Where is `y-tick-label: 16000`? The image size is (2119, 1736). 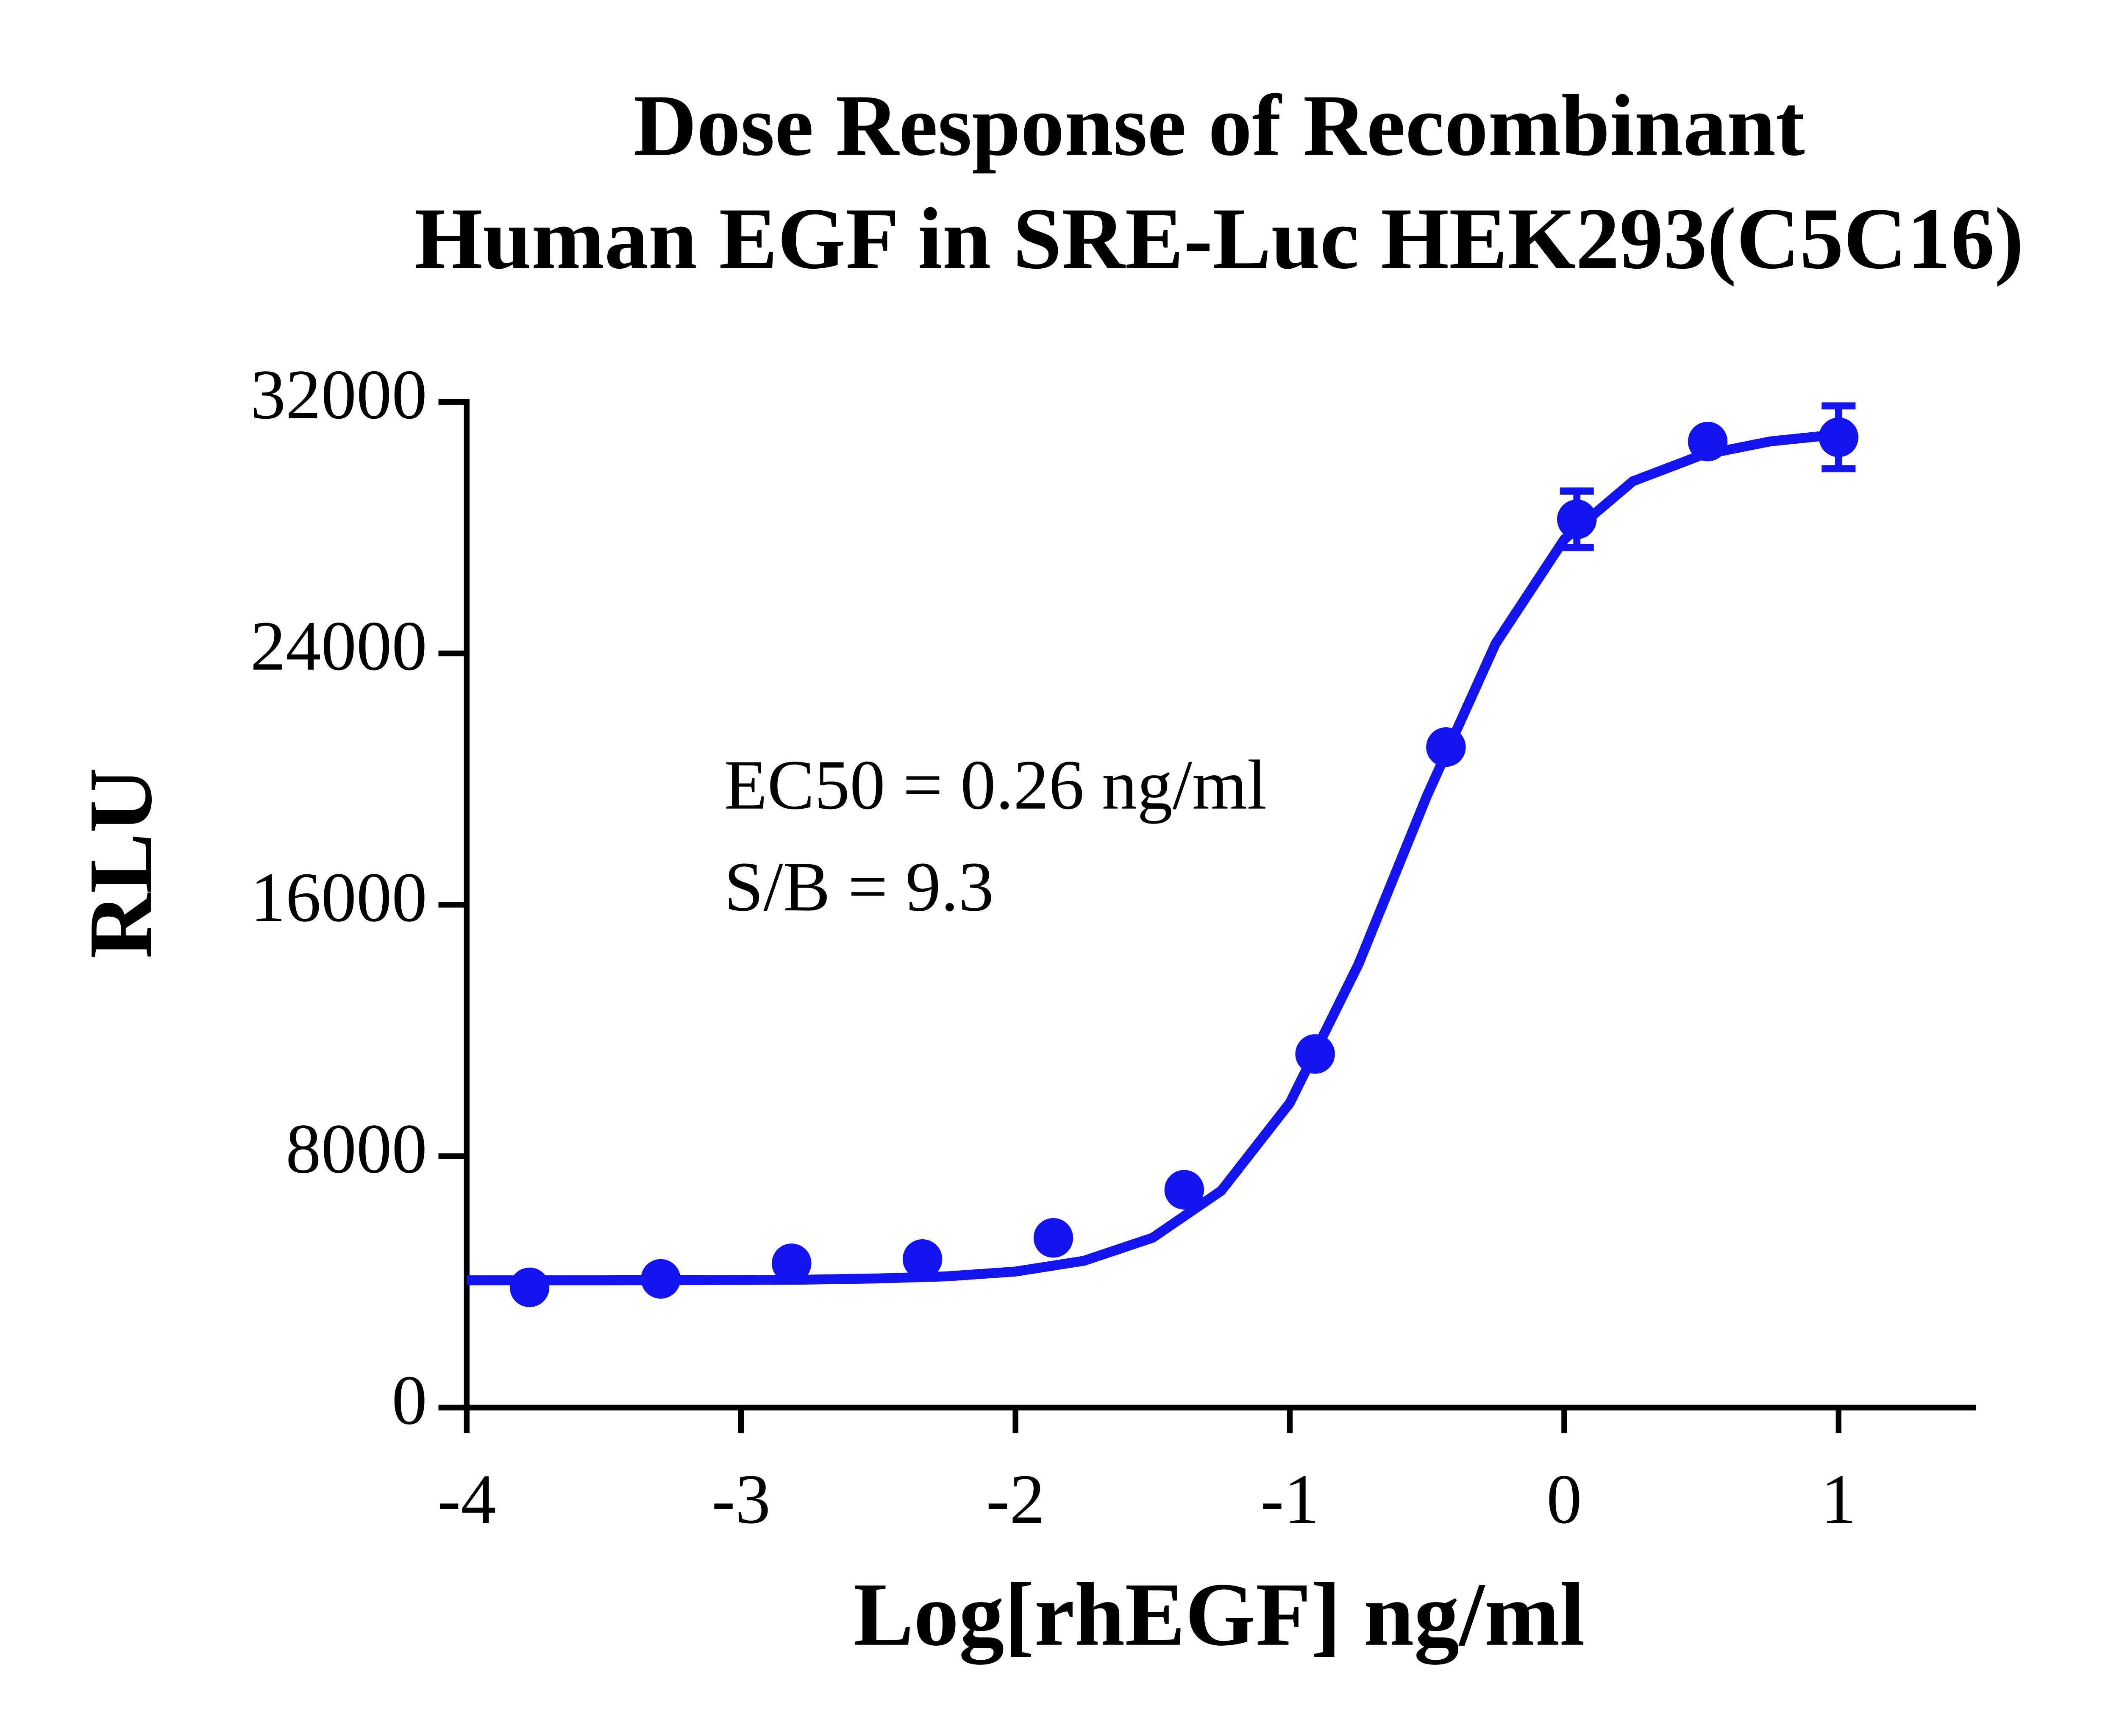
y-tick-label: 16000 is located at coordinates (338, 897).